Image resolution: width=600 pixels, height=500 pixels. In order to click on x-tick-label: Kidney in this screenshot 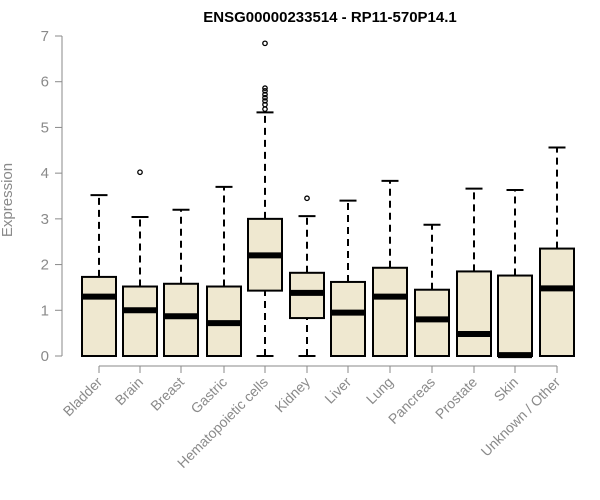, I will do `click(293, 395)`.